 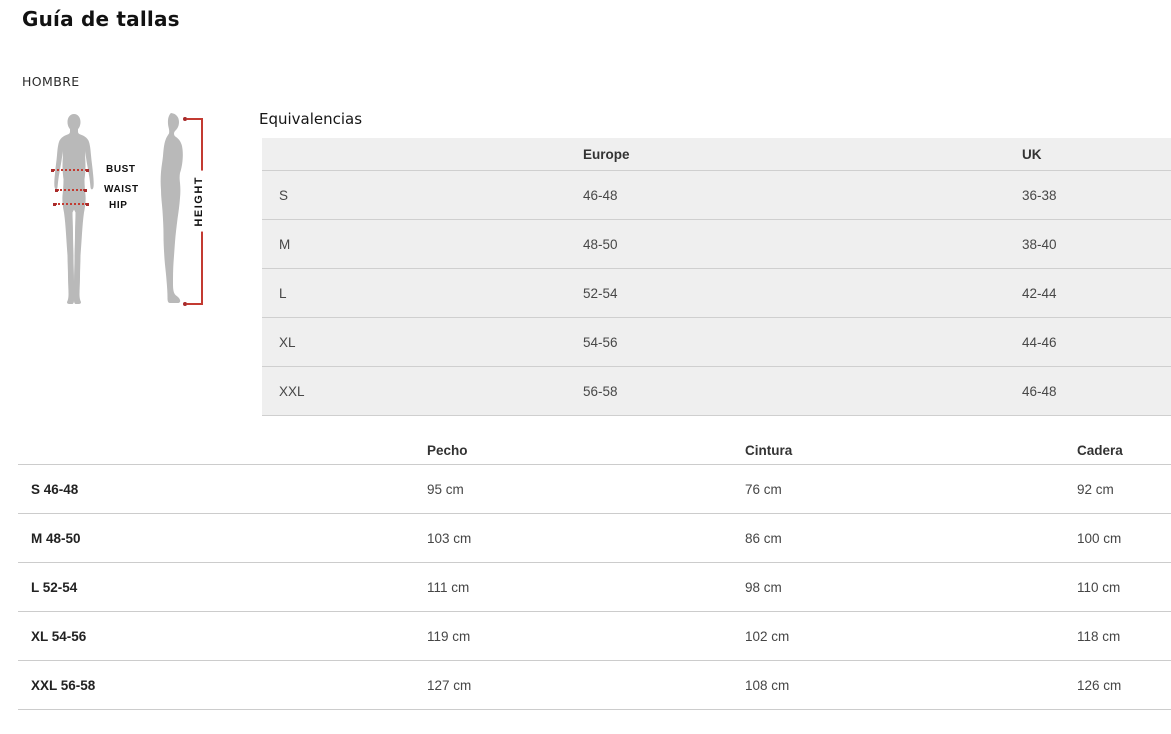 What do you see at coordinates (448, 587) in the screenshot?
I see `pecho-cell: 111 cm` at bounding box center [448, 587].